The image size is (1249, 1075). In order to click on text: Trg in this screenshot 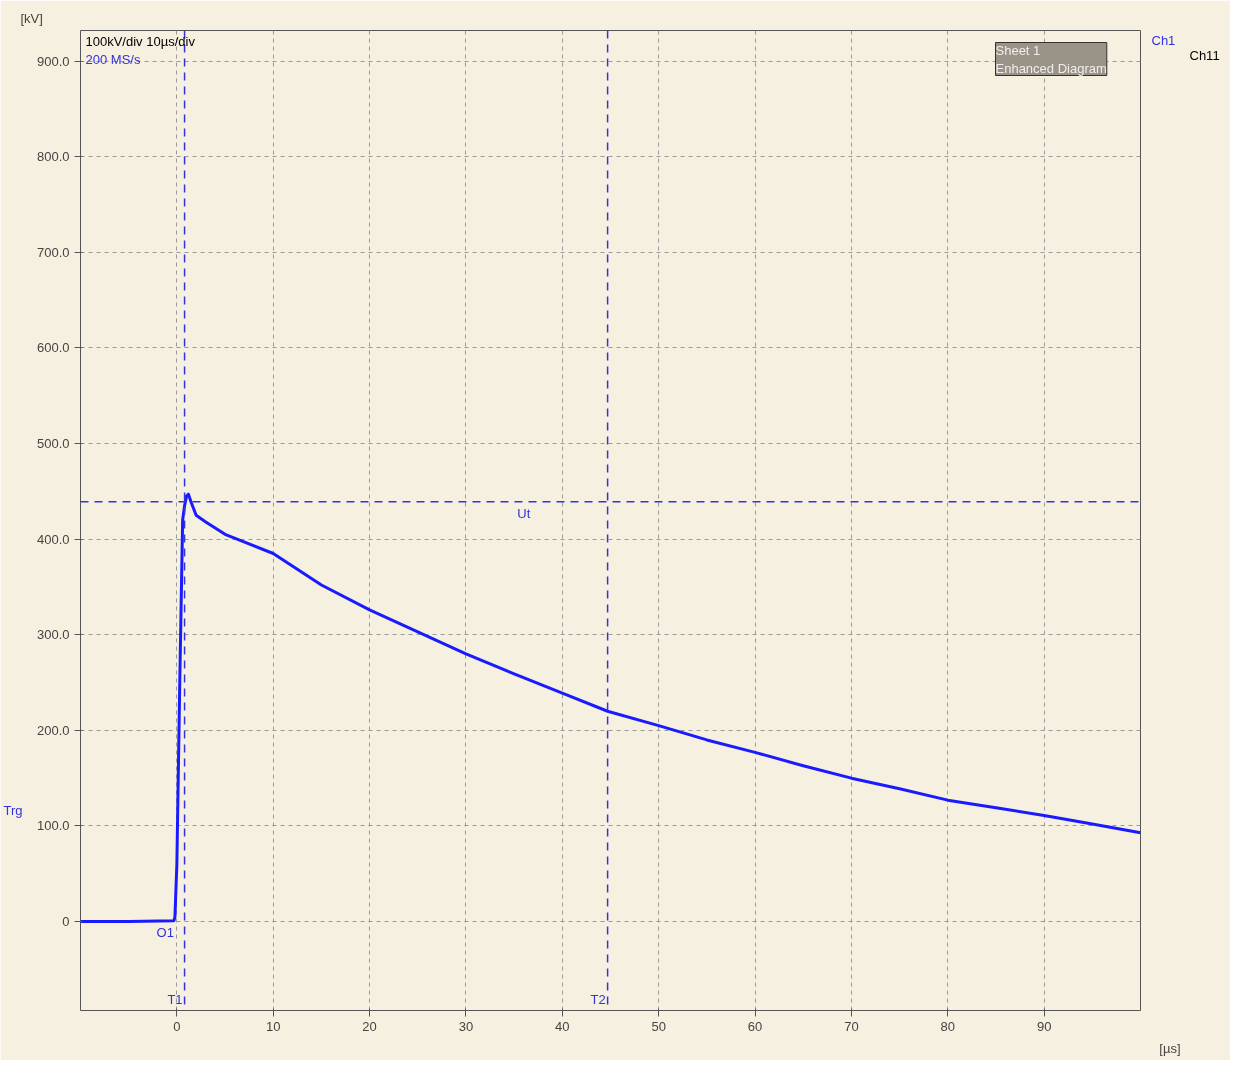, I will do `click(13, 811)`.